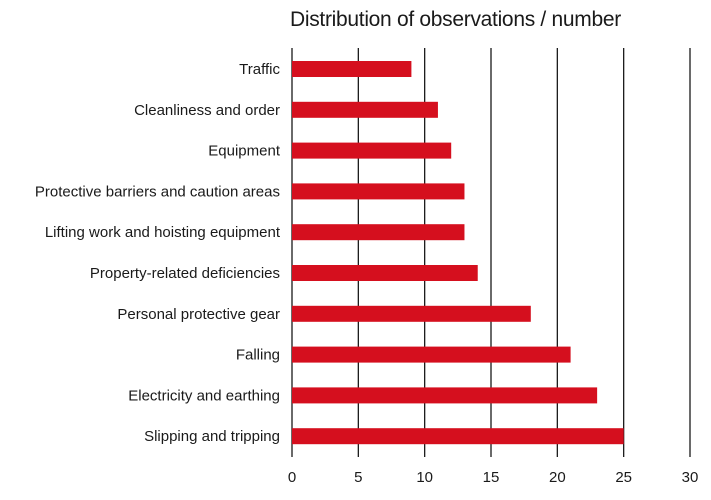 This screenshot has height=500, width=711. Describe the element at coordinates (157, 191) in the screenshot. I see `category-label: Protective barriers and caution areas` at that location.